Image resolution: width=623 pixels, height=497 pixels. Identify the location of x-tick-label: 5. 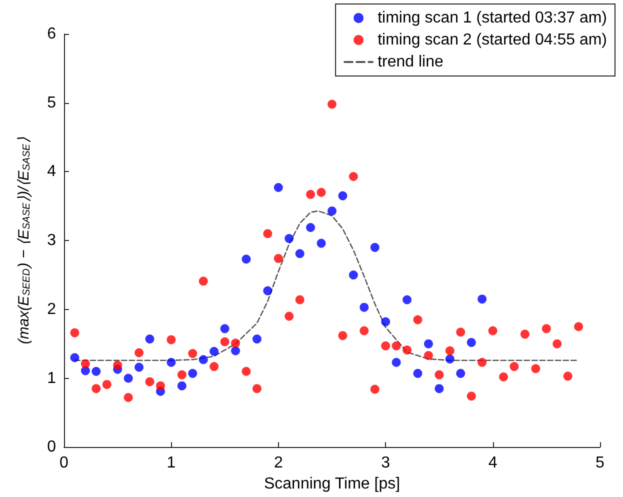
(600, 463).